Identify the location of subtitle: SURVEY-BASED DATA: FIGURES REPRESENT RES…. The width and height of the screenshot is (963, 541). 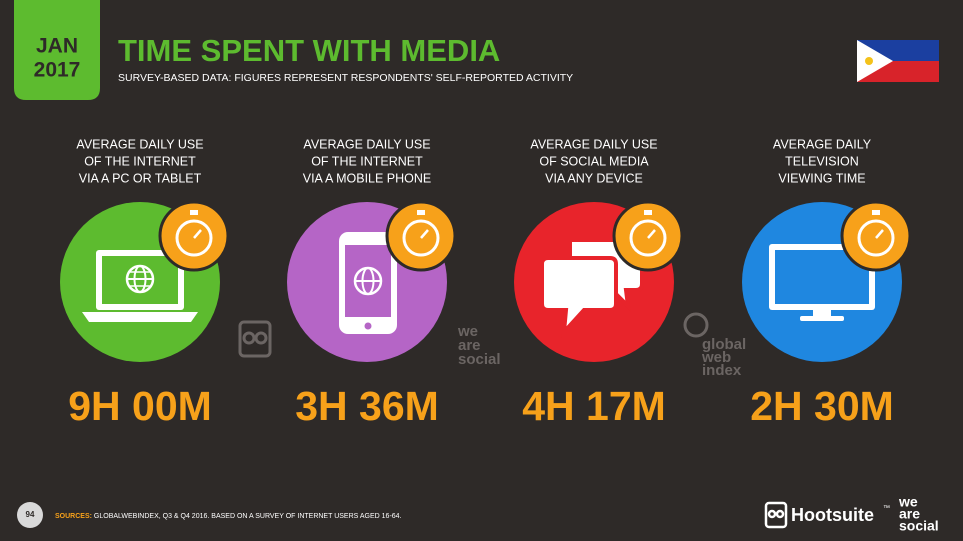
(345, 78).